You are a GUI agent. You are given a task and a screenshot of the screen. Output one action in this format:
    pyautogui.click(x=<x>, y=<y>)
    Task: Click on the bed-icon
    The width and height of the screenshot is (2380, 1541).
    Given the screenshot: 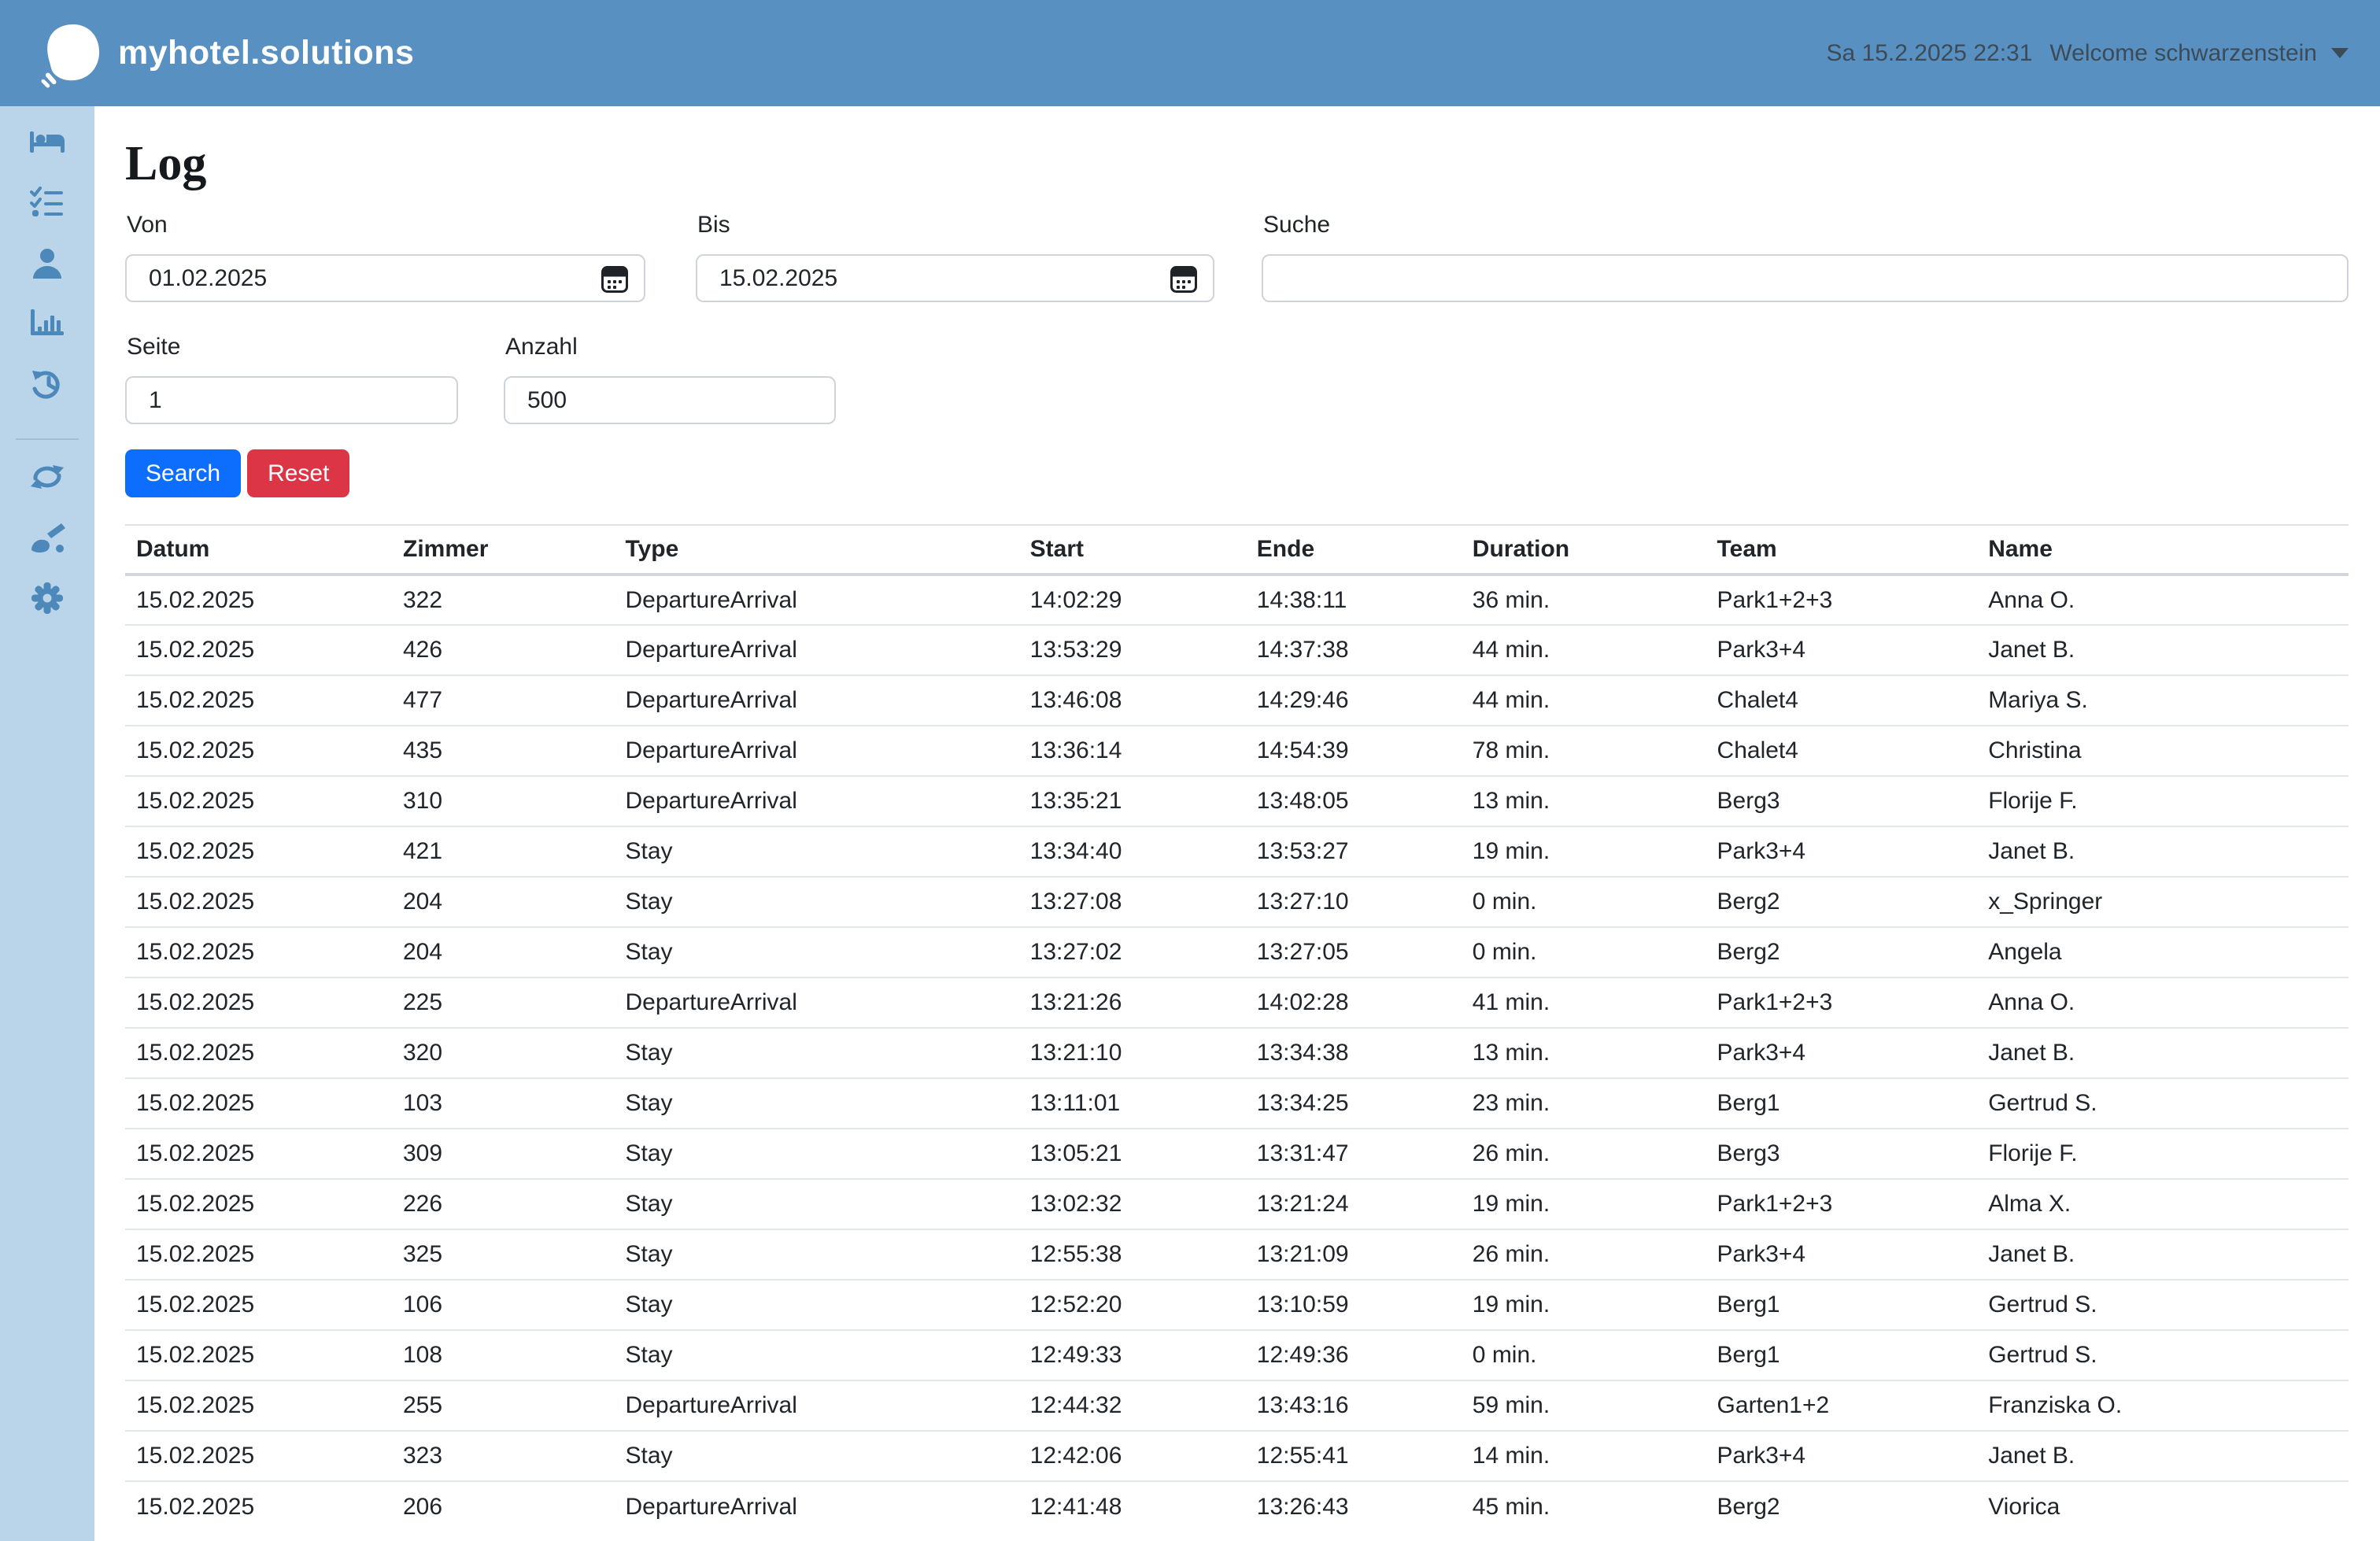 What is the action you would take?
    pyautogui.click(x=47, y=142)
    